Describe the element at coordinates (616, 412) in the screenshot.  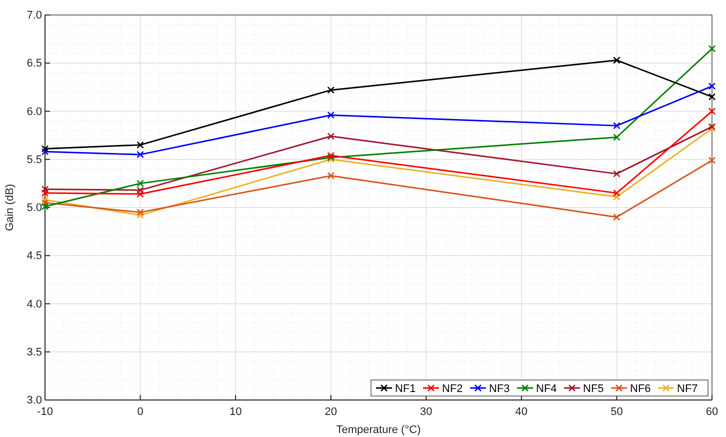
I see `x-tick-label: 50` at that location.